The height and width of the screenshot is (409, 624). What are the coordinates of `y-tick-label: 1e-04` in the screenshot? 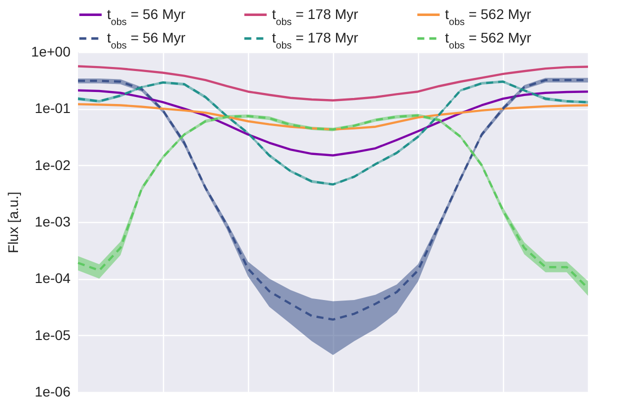 It's located at (52, 278).